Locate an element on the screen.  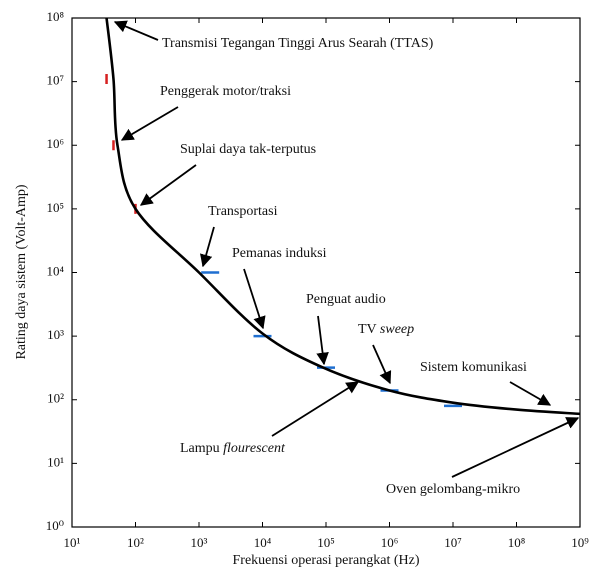
annotation: TV sweep is located at coordinates (386, 329).